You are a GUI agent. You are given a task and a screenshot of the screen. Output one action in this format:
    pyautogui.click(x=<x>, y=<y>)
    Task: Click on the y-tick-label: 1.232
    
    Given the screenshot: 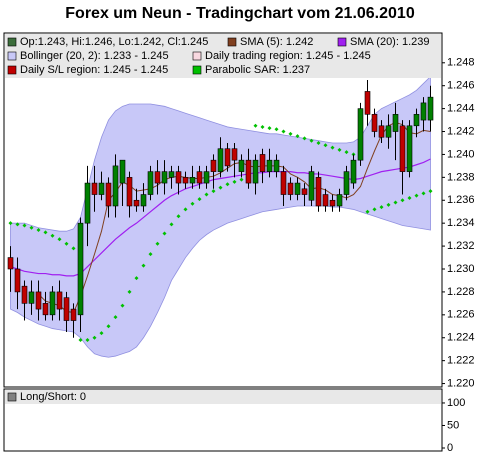 What is the action you would take?
    pyautogui.click(x=461, y=246)
    